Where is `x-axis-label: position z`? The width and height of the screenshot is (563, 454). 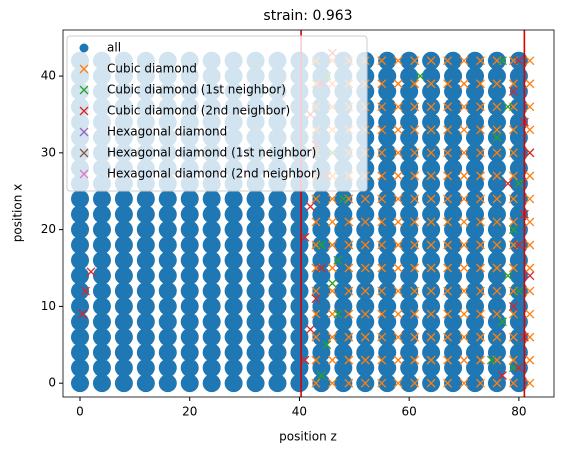 x-axis-label: position z is located at coordinates (308, 437).